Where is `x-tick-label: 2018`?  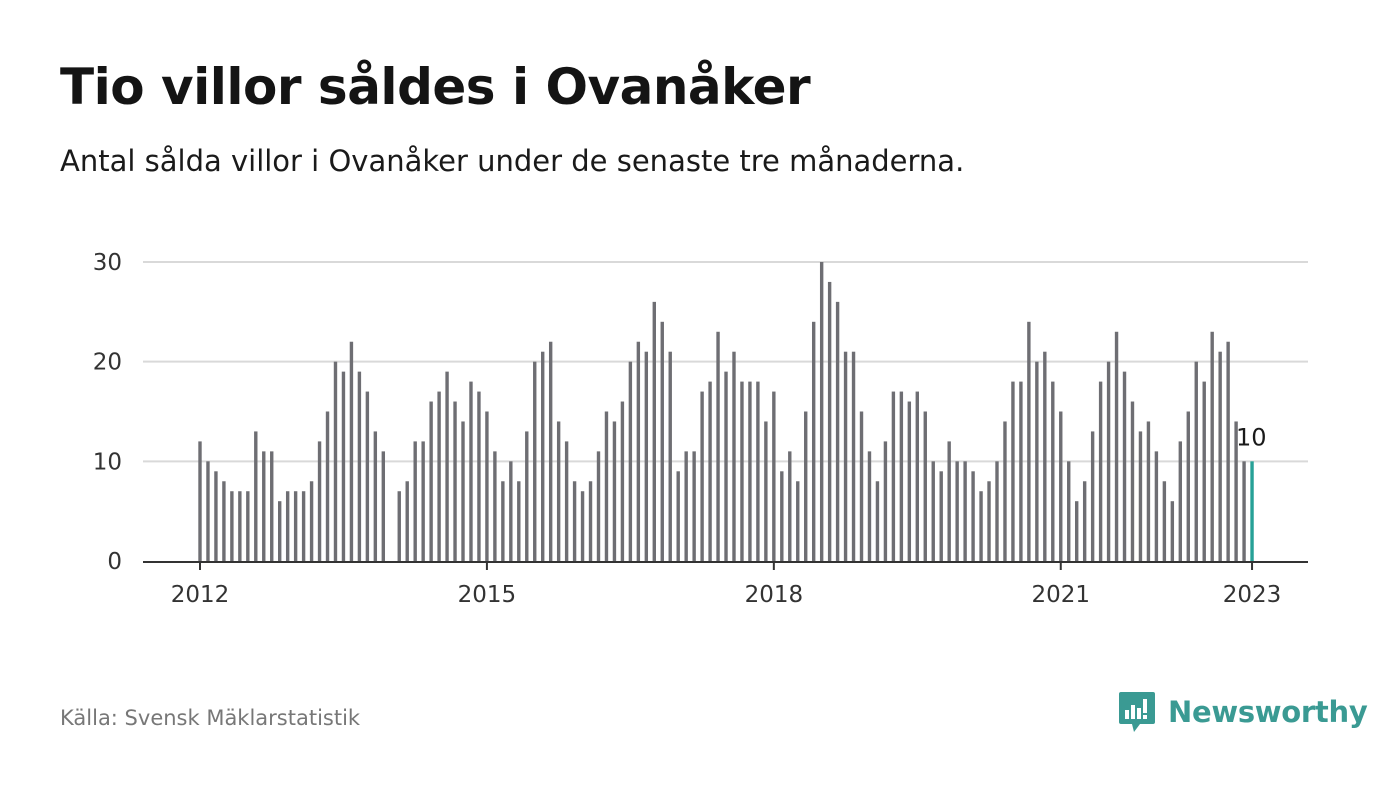 x-tick-label: 2018 is located at coordinates (774, 595).